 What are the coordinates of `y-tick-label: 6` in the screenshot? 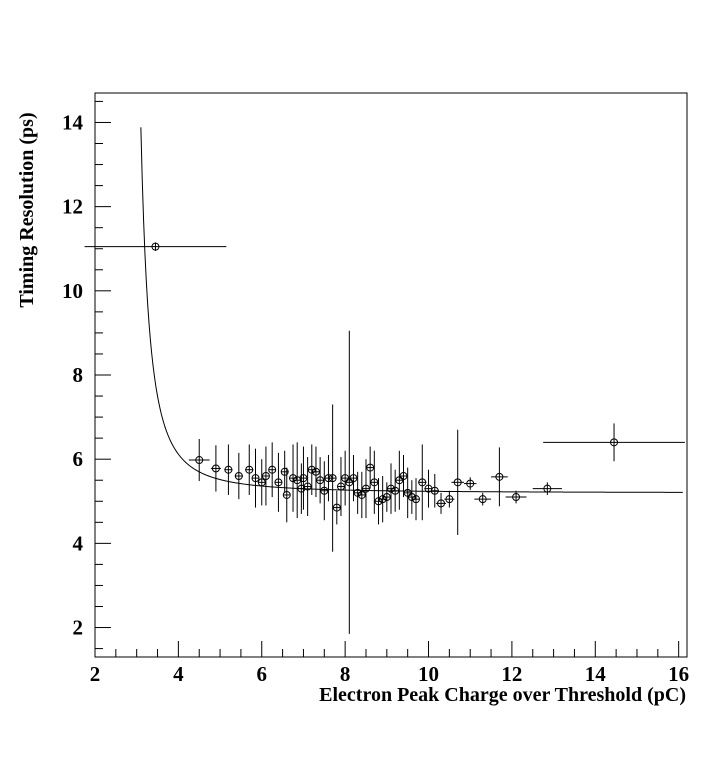 It's located at (78, 459).